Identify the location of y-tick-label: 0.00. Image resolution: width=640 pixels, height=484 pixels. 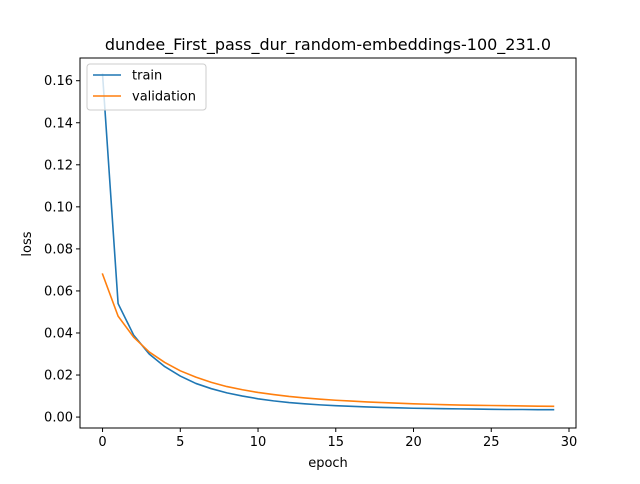
(58, 418).